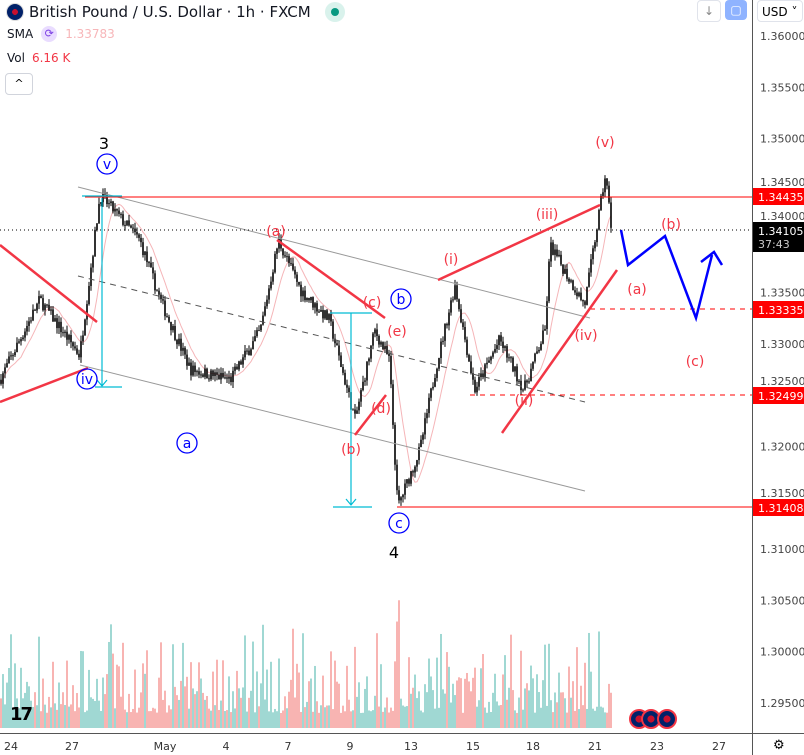 Image resolution: width=804 pixels, height=755 pixels. Describe the element at coordinates (61, 34) in the screenshot. I see `sma-legend: SMA ⟳ 1.33783` at that location.